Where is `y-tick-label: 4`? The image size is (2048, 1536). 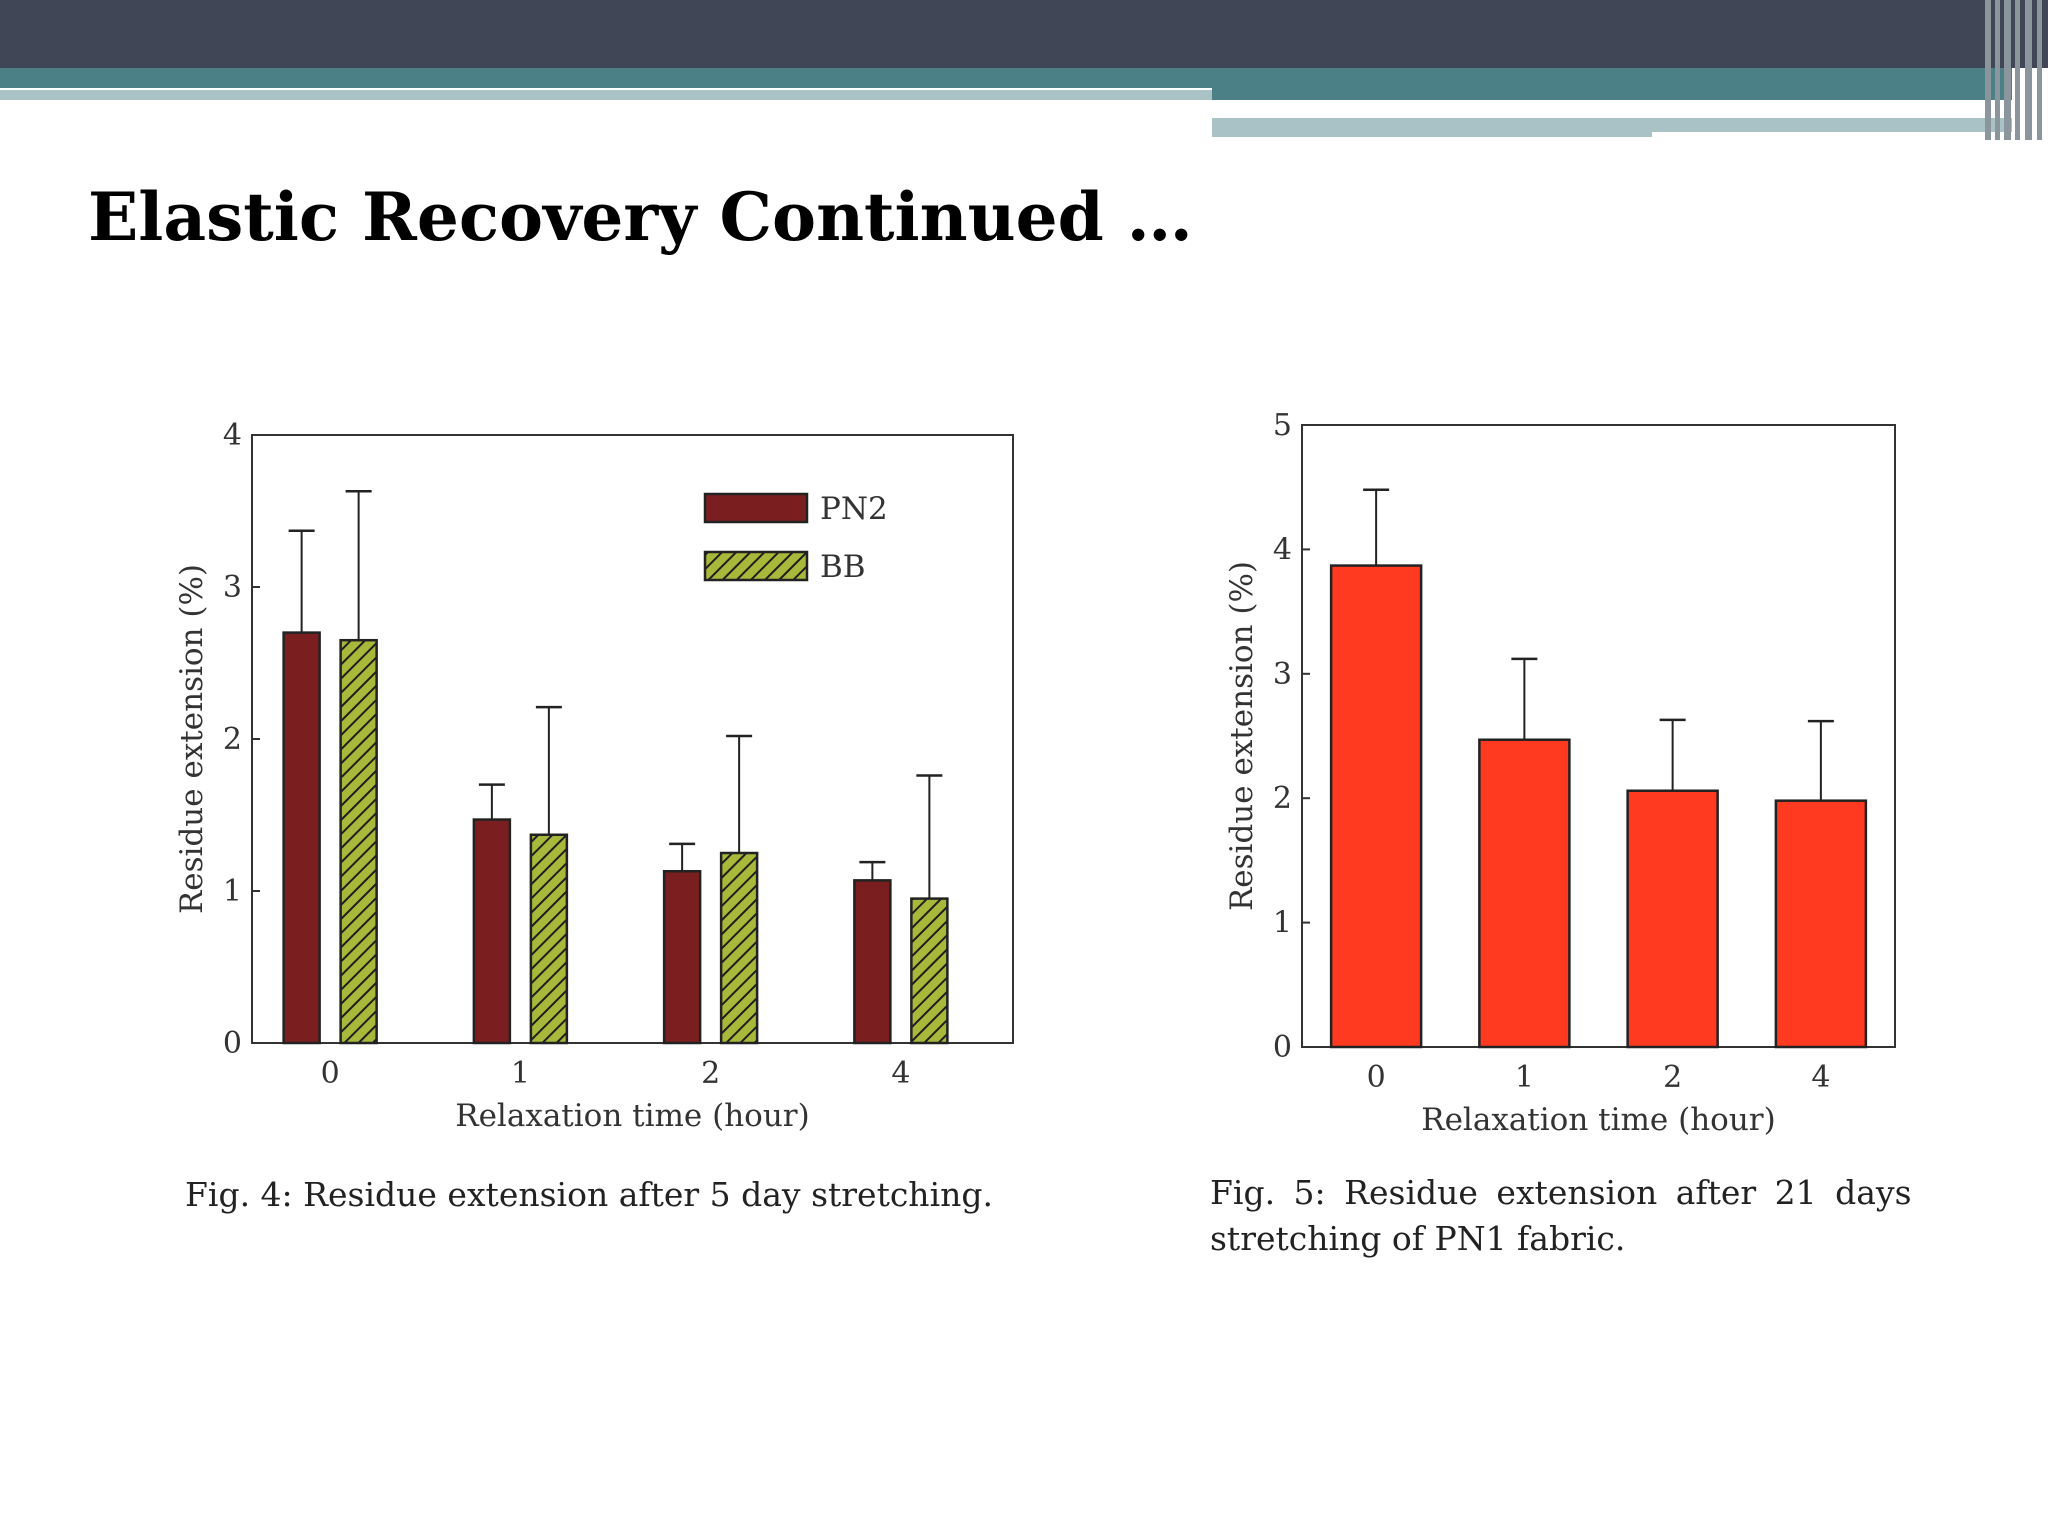 y-tick-label: 4 is located at coordinates (232, 435).